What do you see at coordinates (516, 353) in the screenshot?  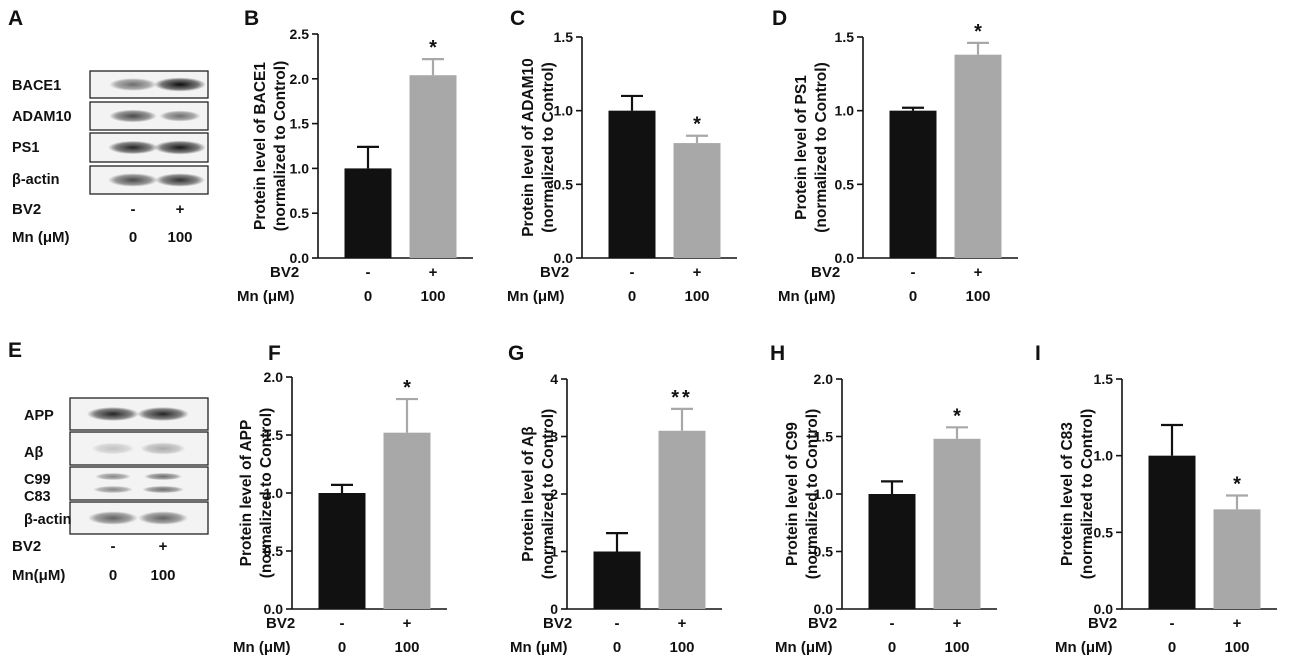 I see `panel-label-g: G` at bounding box center [516, 353].